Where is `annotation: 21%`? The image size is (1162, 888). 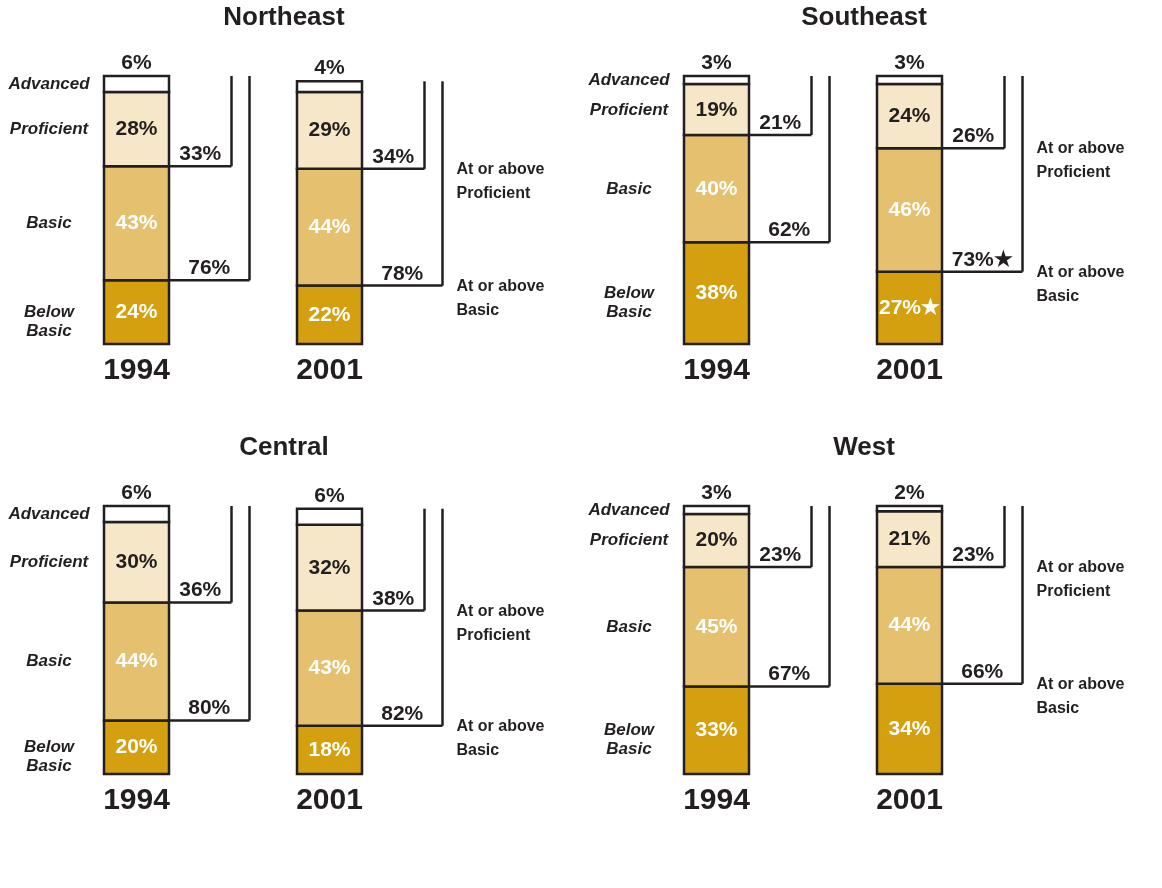 annotation: 21% is located at coordinates (780, 121).